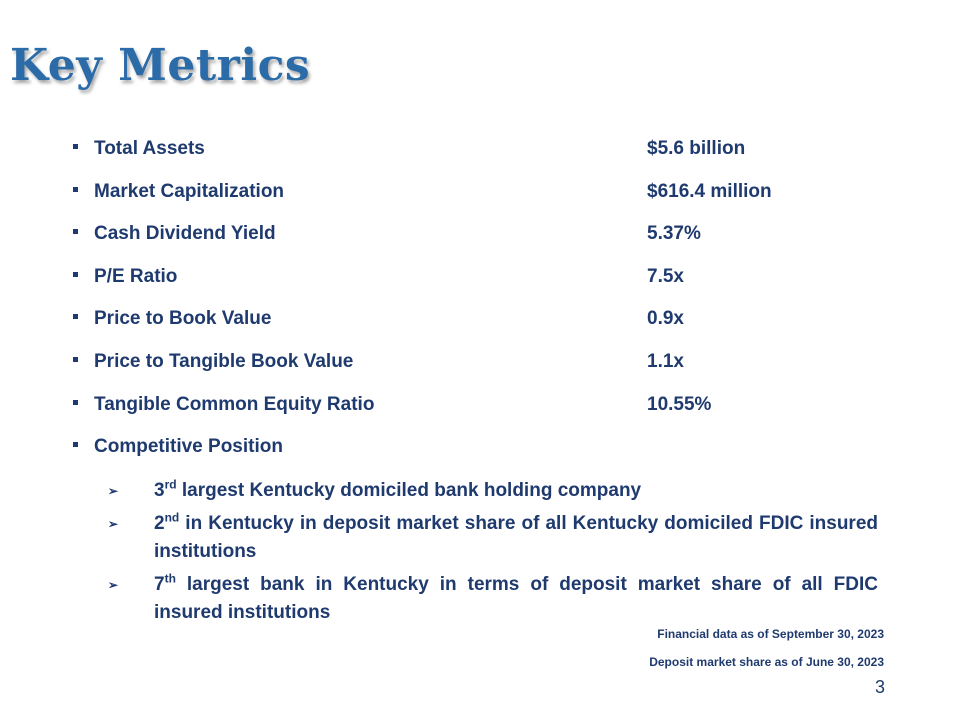  What do you see at coordinates (185, 234) in the screenshot?
I see `metric-label: Cash Dividend Yield` at bounding box center [185, 234].